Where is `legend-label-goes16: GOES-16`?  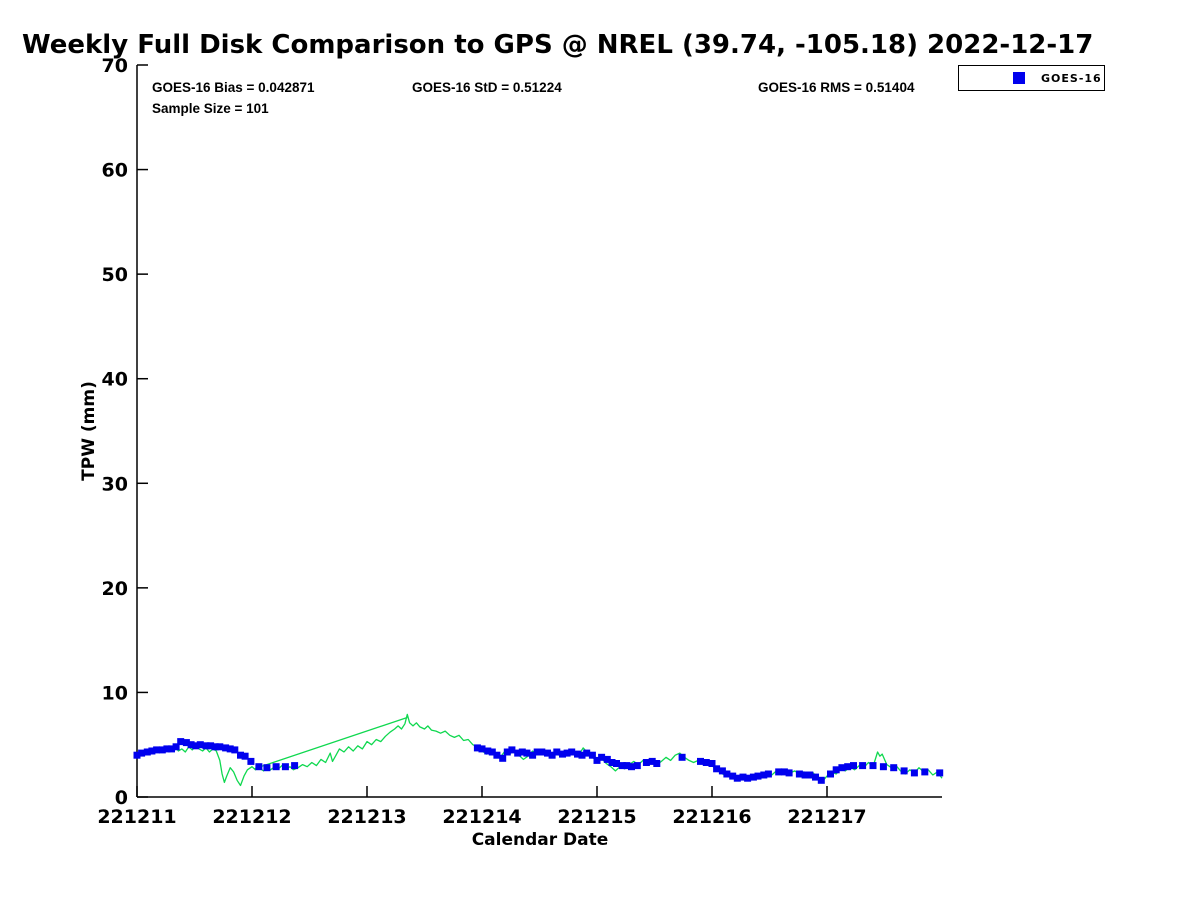 legend-label-goes16: GOES-16 is located at coordinates (1071, 78).